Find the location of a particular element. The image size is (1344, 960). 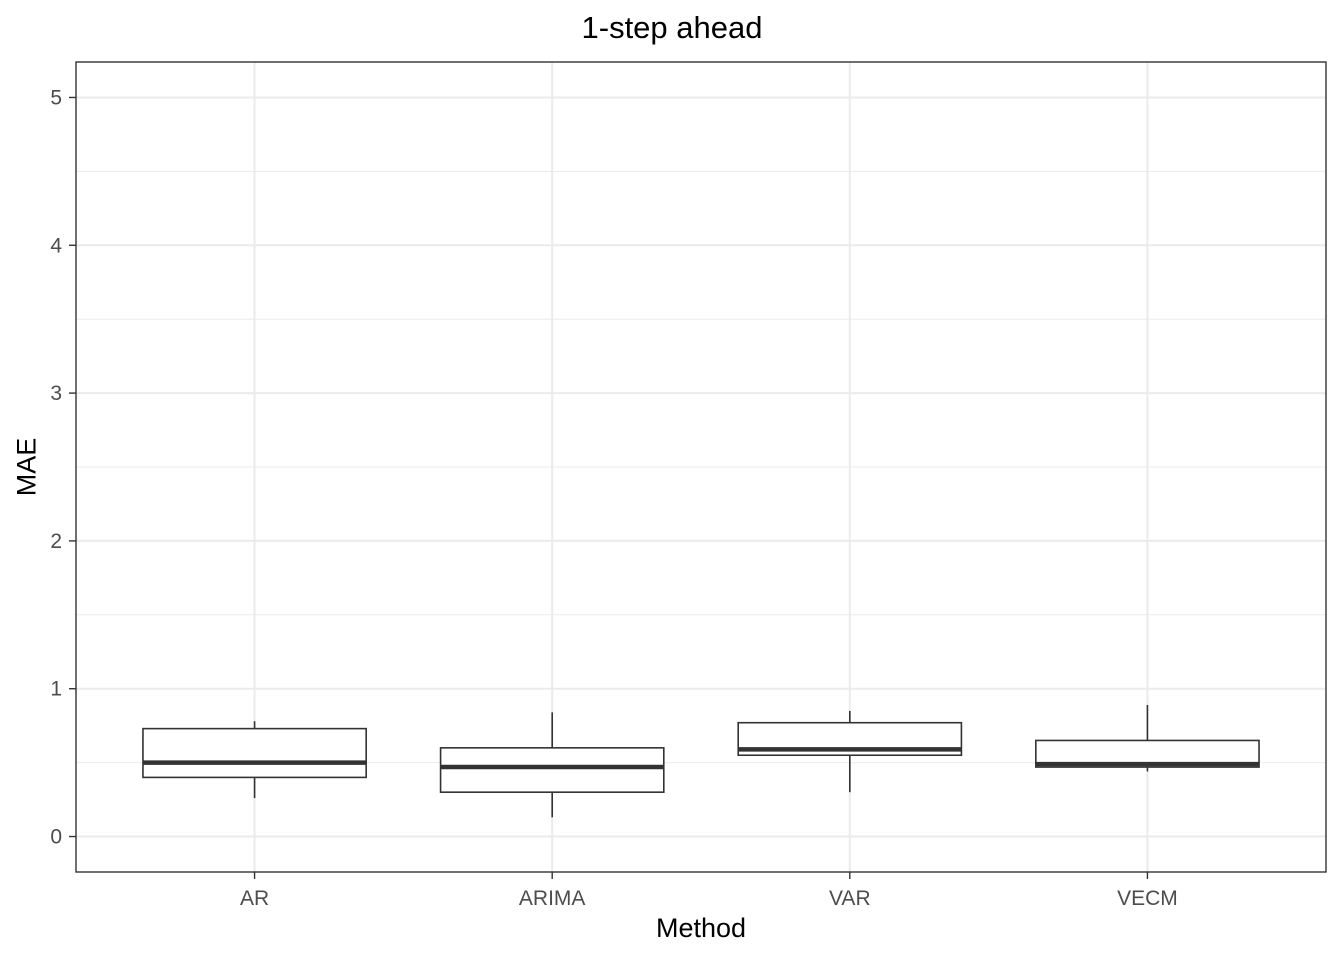

y-tick-label: 2 is located at coordinates (56, 541).